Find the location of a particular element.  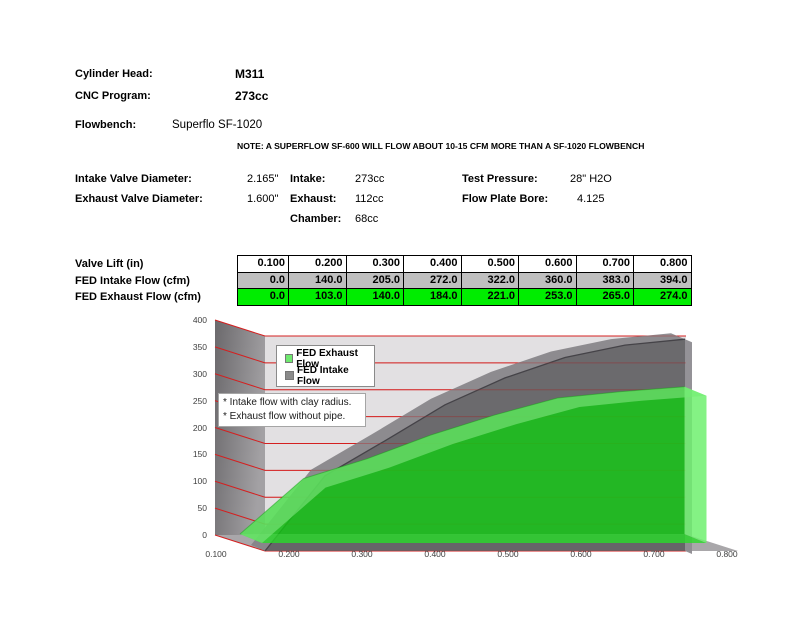

intake-flow-cell-2: 205.0 is located at coordinates (374, 280).